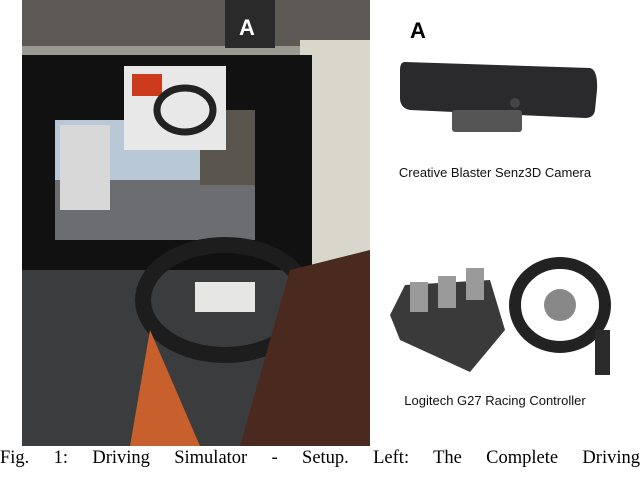  Describe the element at coordinates (495, 172) in the screenshot. I see `camera-label: Creative Blaster Senz3D Camera` at that location.